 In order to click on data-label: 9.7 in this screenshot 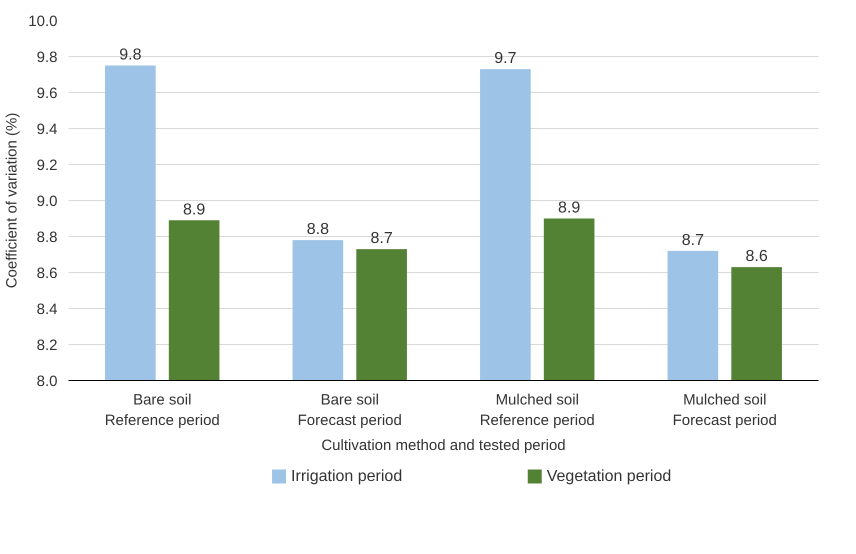, I will do `click(505, 59)`.